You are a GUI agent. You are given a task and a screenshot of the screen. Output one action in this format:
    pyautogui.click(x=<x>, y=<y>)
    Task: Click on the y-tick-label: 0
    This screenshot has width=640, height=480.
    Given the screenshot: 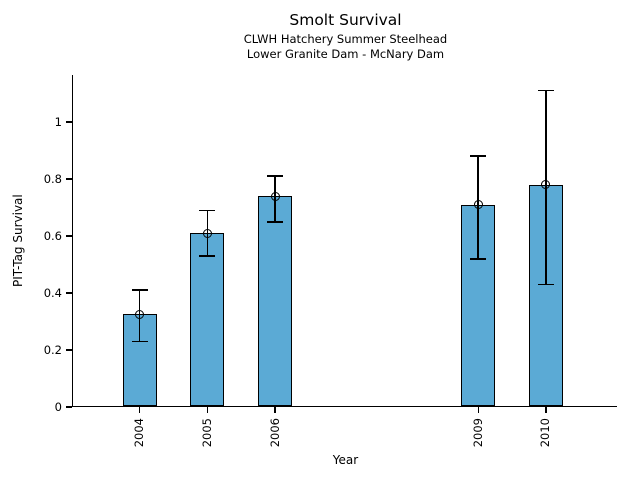 What is the action you would take?
    pyautogui.click(x=58, y=407)
    